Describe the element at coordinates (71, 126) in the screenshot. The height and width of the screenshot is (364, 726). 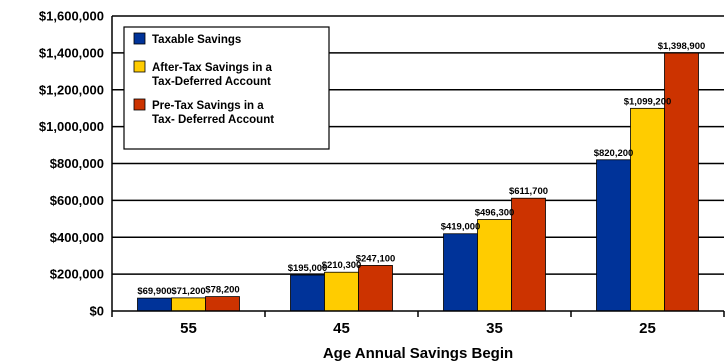
I see `y-tick-label: $1,000,000` at that location.